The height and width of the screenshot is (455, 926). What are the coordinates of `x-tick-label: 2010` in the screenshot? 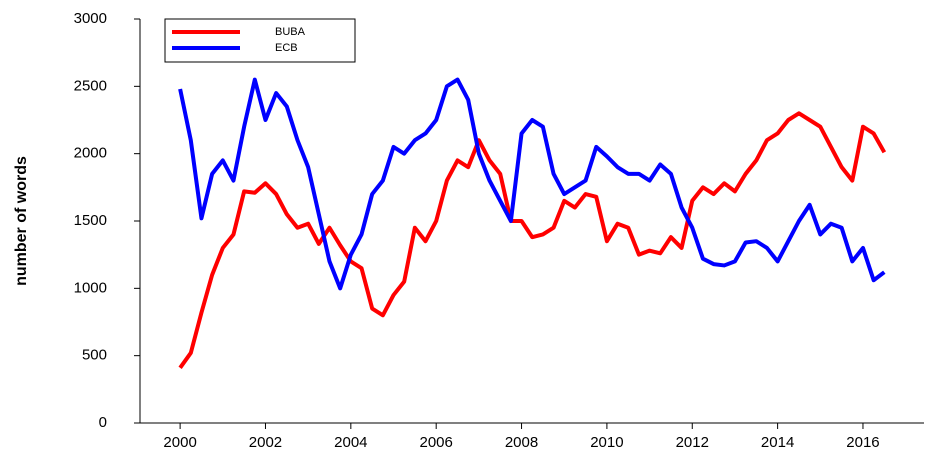 It's located at (606, 442).